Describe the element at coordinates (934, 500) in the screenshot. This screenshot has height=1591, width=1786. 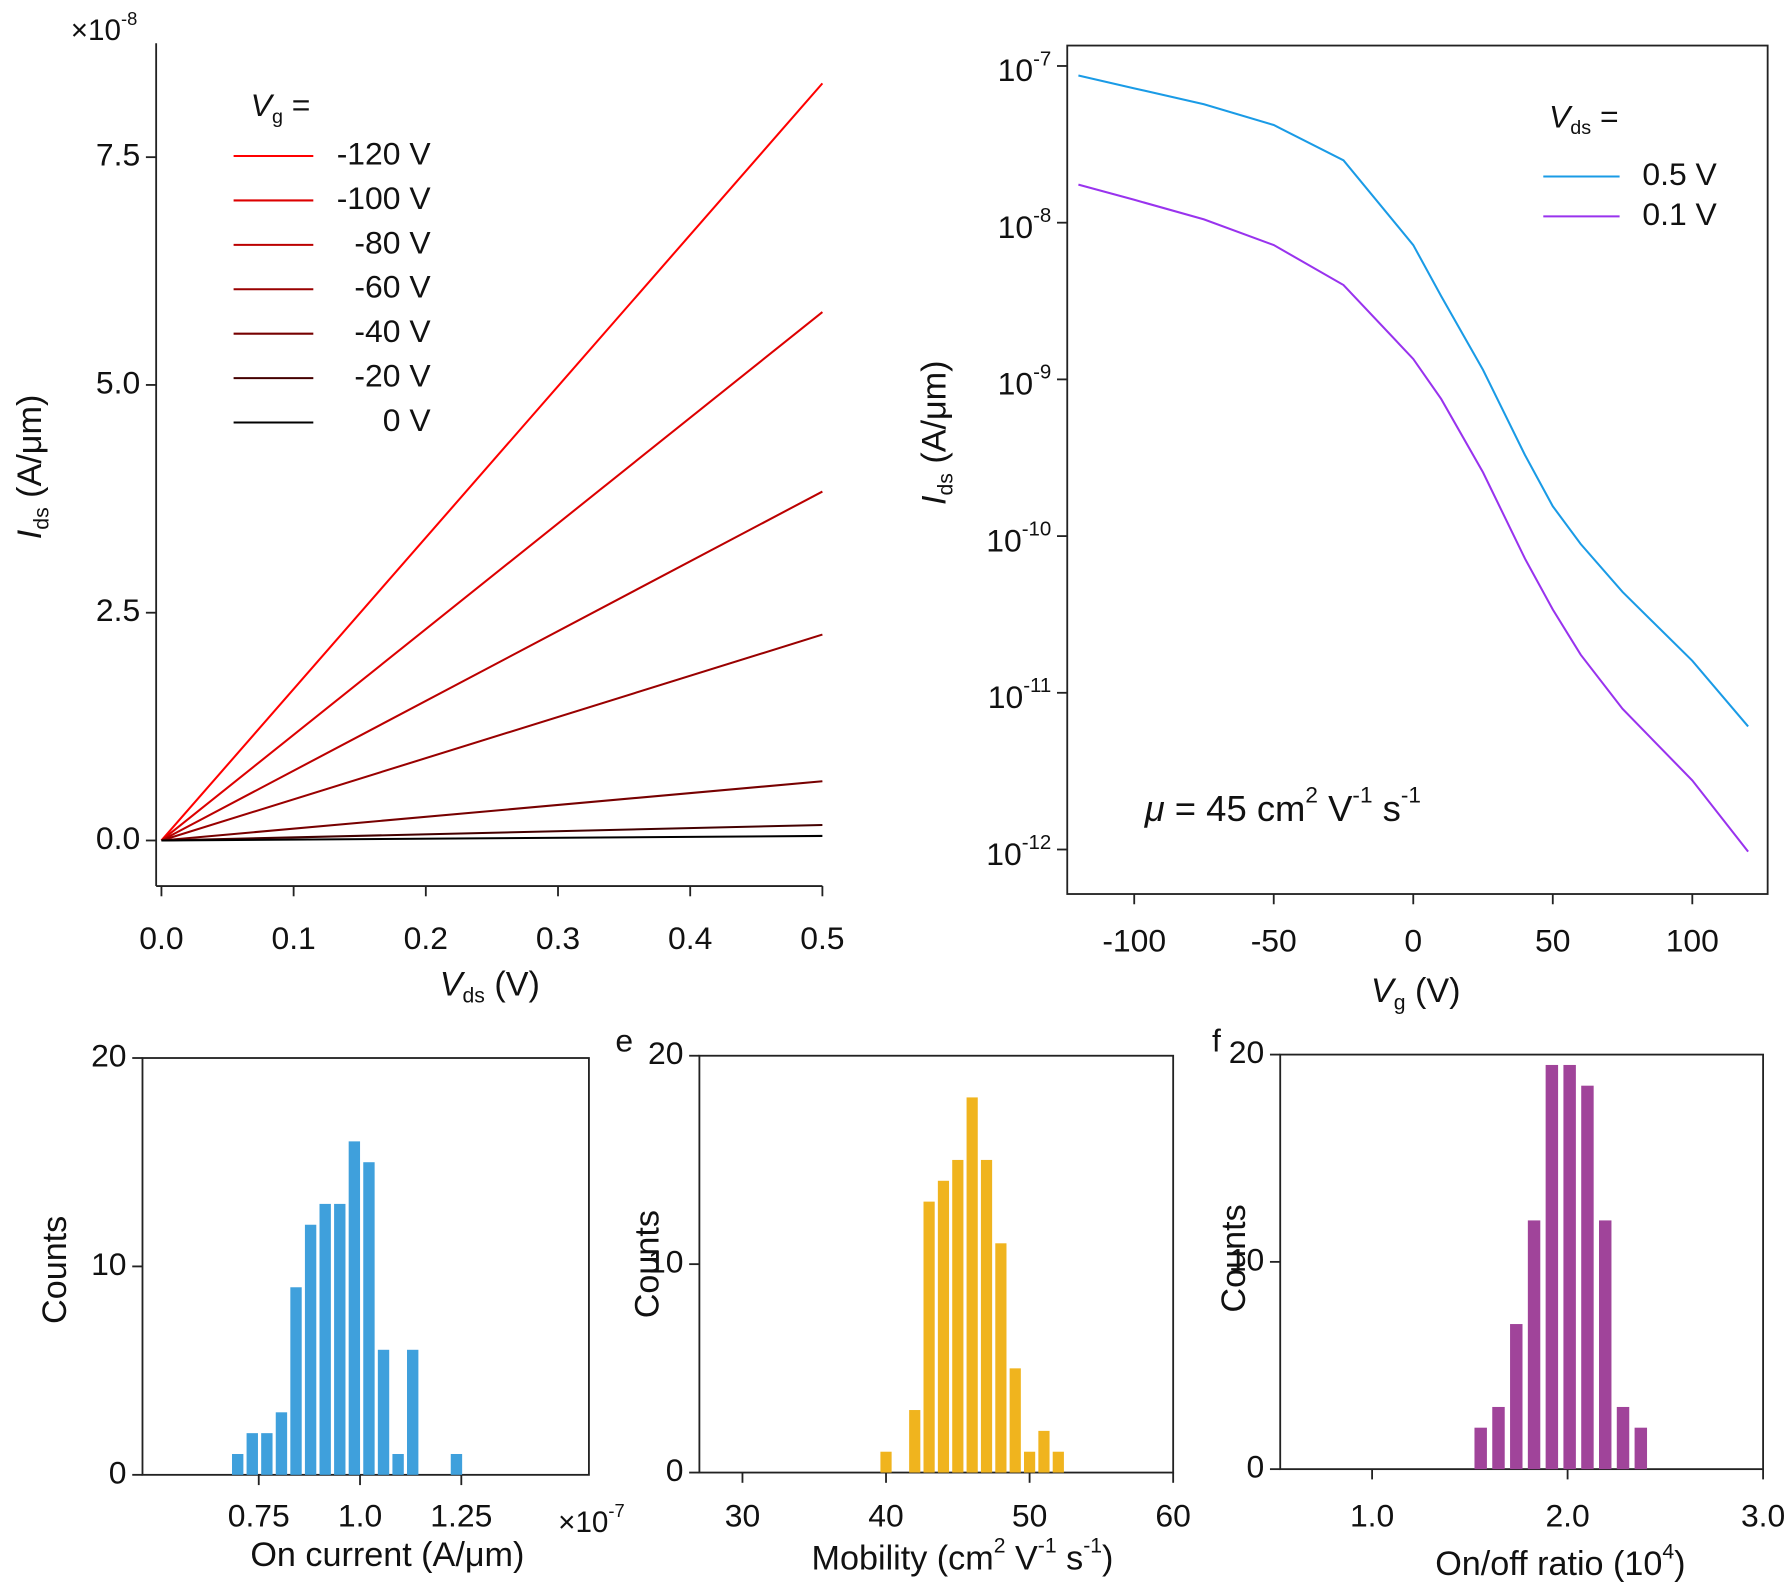
I see `text-part: I` at that location.